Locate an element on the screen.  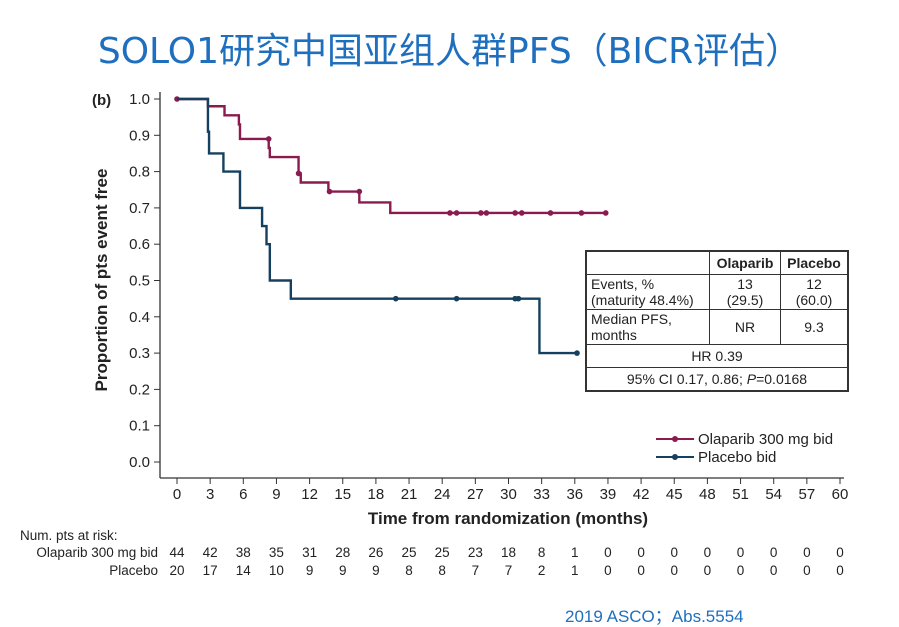
olaparib-line-swatch is located at coordinates (675, 439).